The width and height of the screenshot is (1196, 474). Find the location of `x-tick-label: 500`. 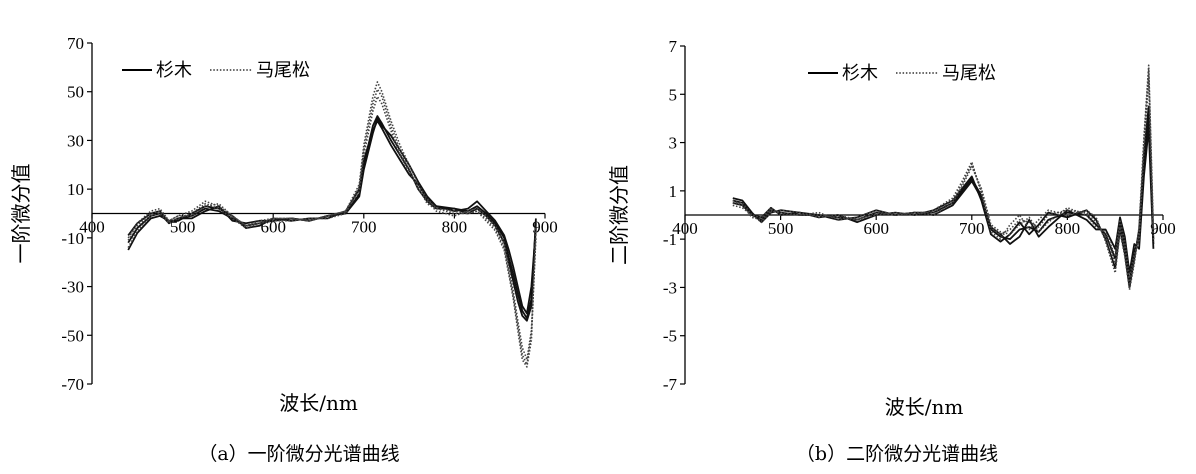

x-tick-label: 500 is located at coordinates (781, 228).